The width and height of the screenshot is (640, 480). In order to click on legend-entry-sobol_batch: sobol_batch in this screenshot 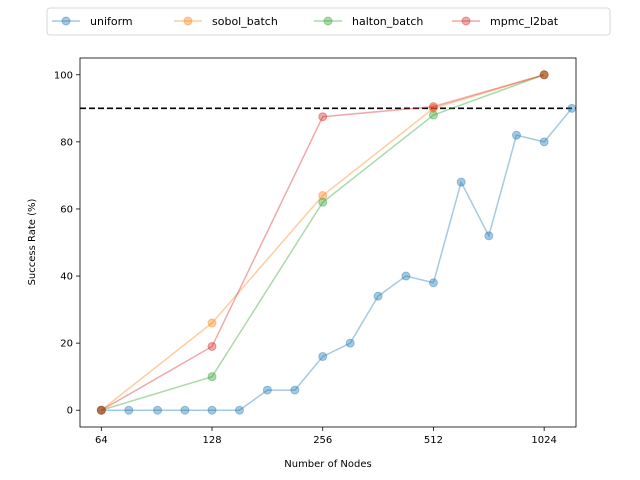, I will do `click(226, 21)`.